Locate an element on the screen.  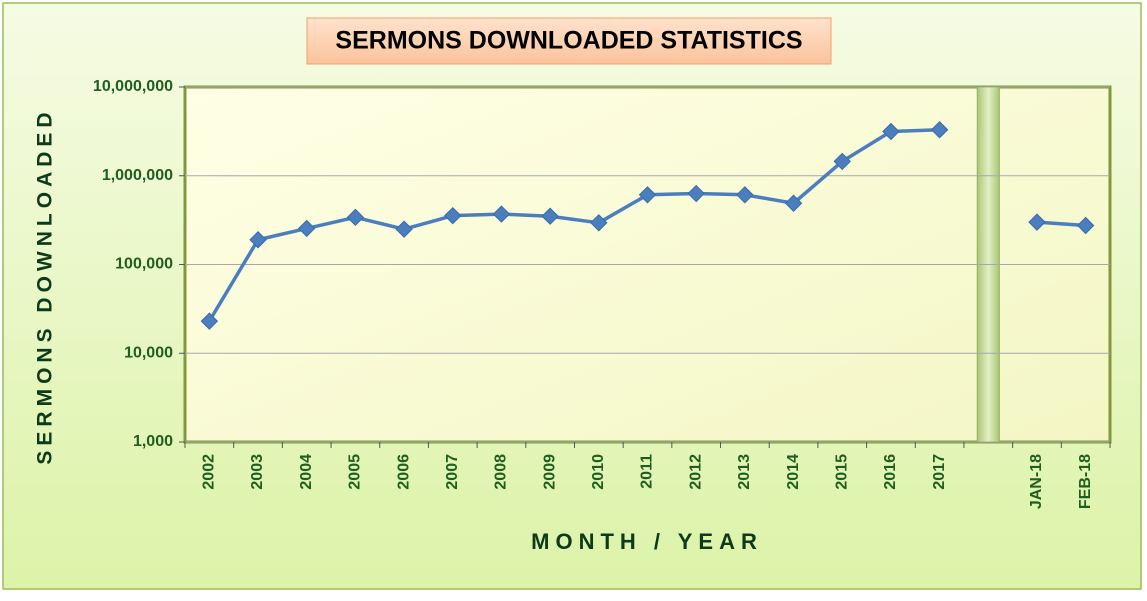
x-tick-label: 2010 is located at coordinates (598, 472).